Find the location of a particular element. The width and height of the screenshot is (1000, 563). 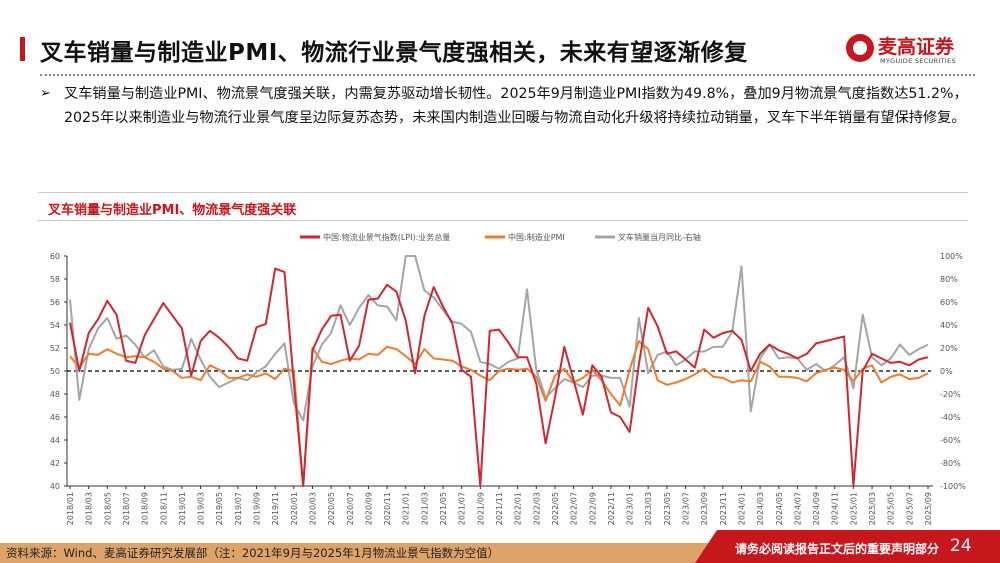

y-left-tick-label: 46 is located at coordinates (55, 417).